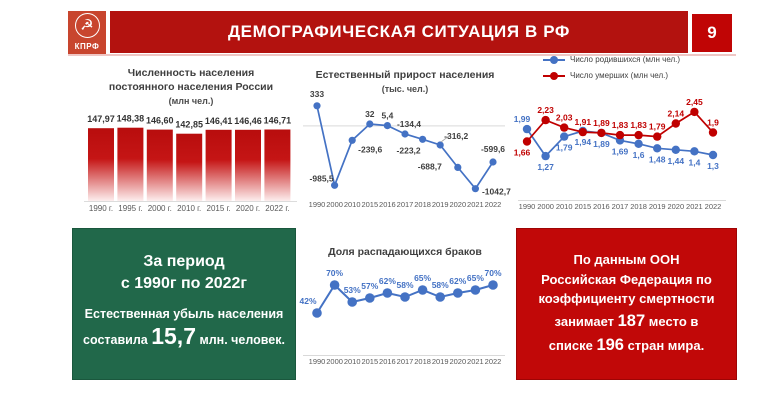 The width and height of the screenshot is (784, 407). Describe the element at coordinates (191, 101) in the screenshot. I see `population-title-units: (млн чел.)` at that location.